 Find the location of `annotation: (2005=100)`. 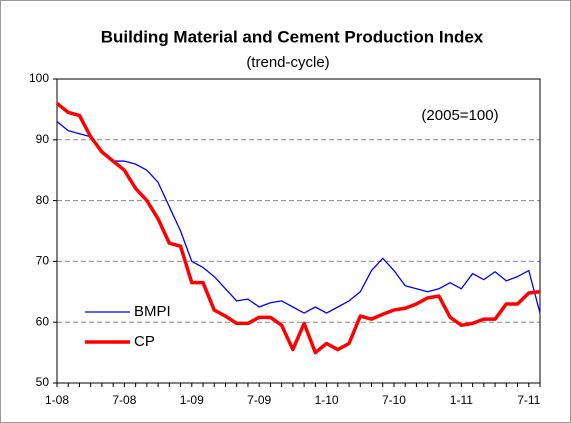

annotation: (2005=100) is located at coordinates (459, 115).